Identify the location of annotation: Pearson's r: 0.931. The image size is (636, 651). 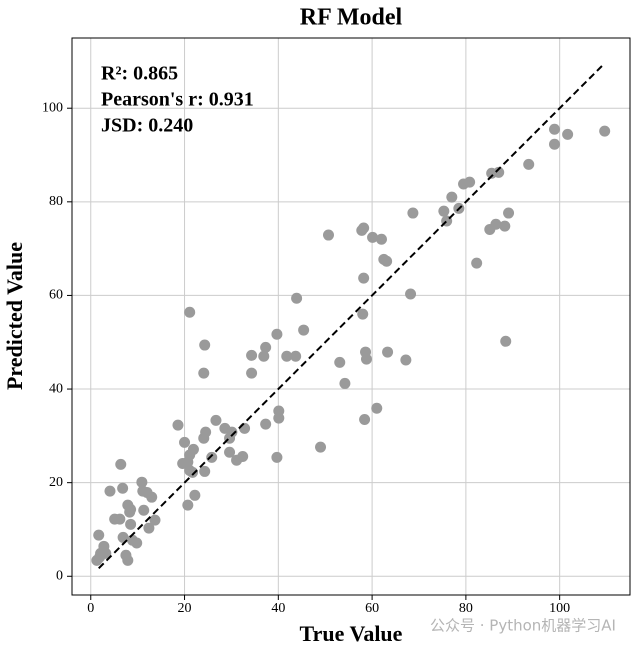
(177, 100).